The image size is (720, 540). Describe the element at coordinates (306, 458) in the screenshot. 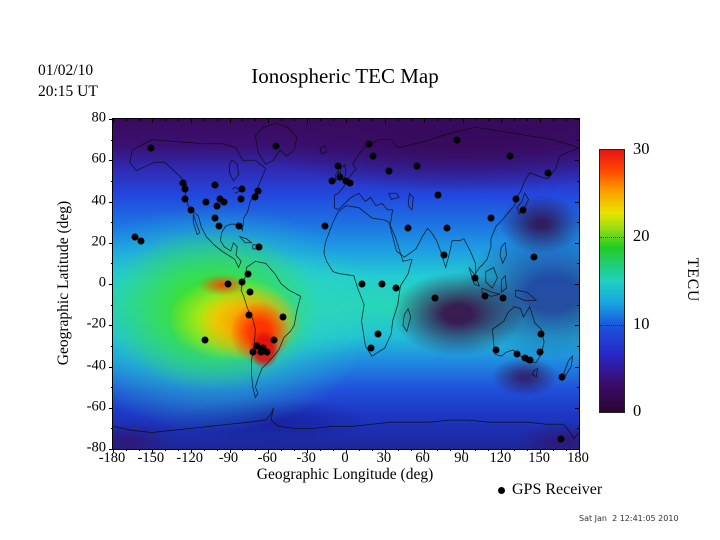

I see `x-tick-label: -30` at that location.